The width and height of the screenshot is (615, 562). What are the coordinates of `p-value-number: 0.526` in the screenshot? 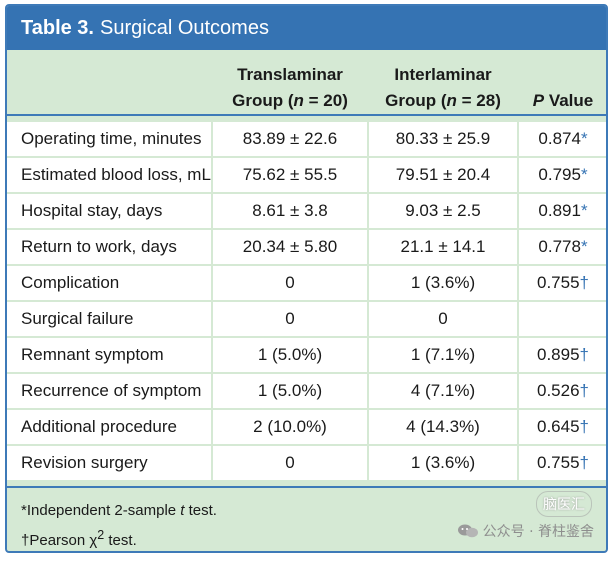 It's located at (558, 390).